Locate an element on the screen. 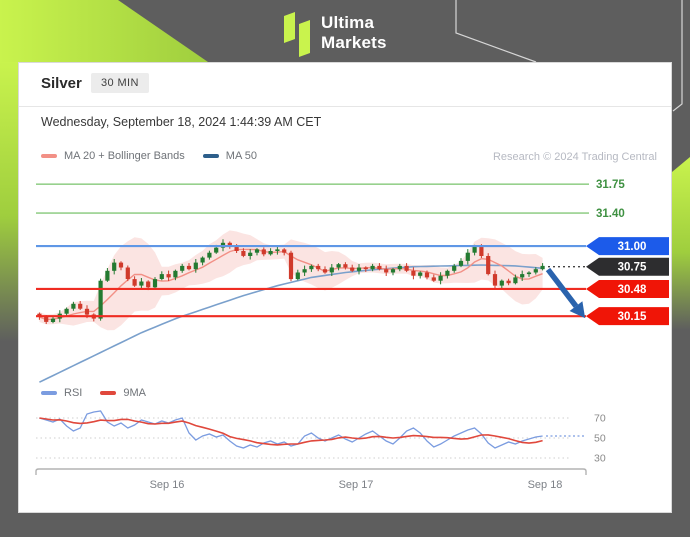  title-row: Silver 30 MIN is located at coordinates (345, 84).